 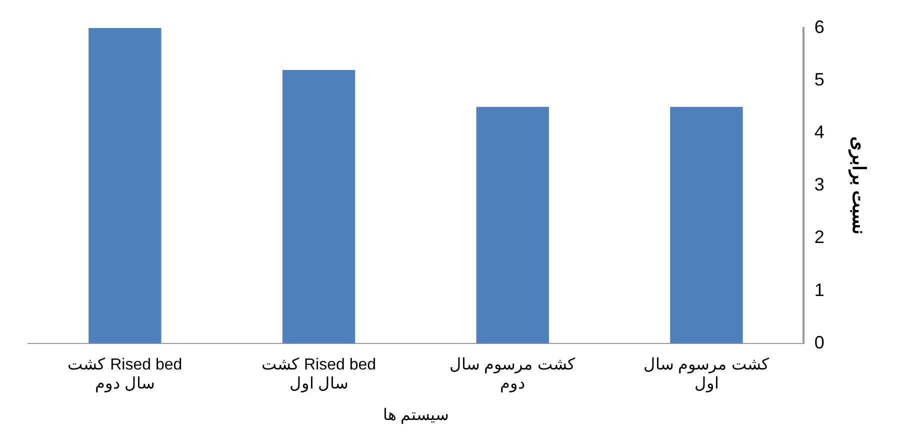 What do you see at coordinates (319, 374) in the screenshot?
I see `x-tick-label: کشت Rised bed سال اول` at bounding box center [319, 374].